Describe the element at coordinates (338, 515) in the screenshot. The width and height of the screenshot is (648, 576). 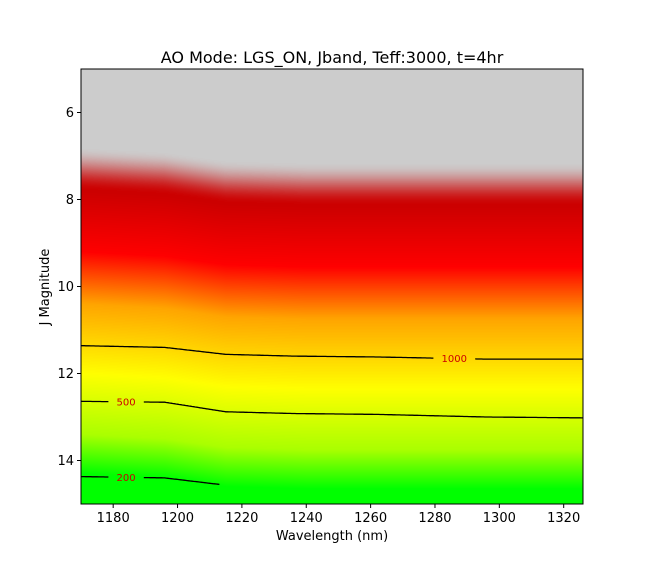
I see `x-axis: 1180 1200 1220 1240 1260 1280 1300 1320` at that location.